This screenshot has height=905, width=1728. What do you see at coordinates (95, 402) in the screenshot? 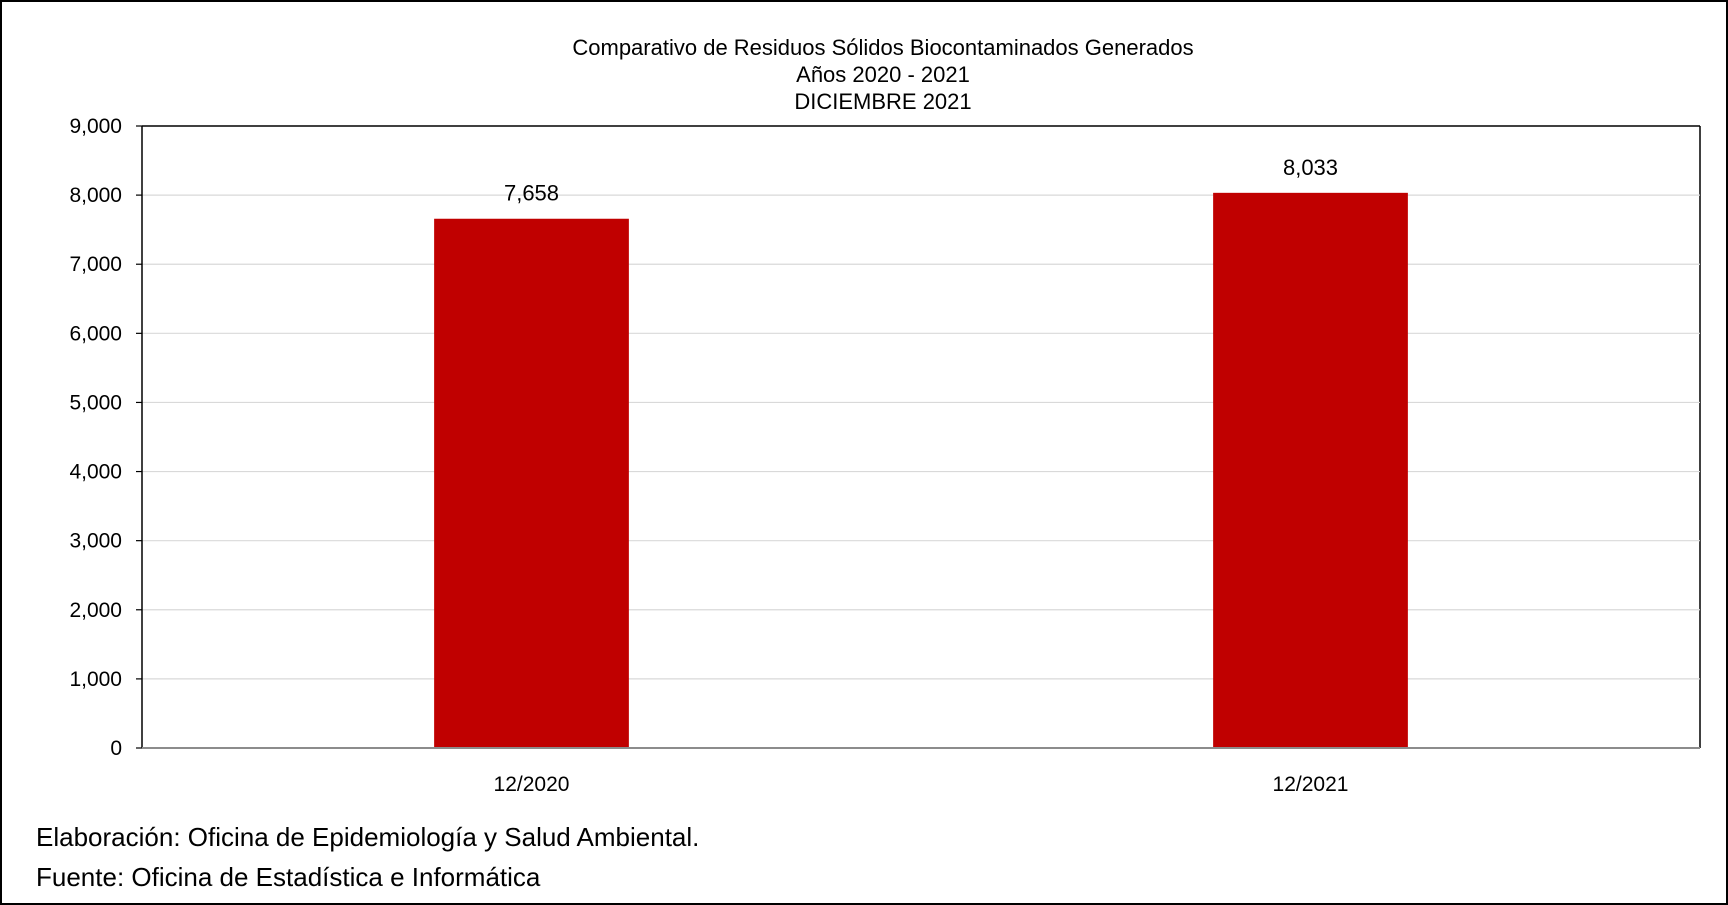
I see `y-tick-label: 5,000` at bounding box center [95, 402].